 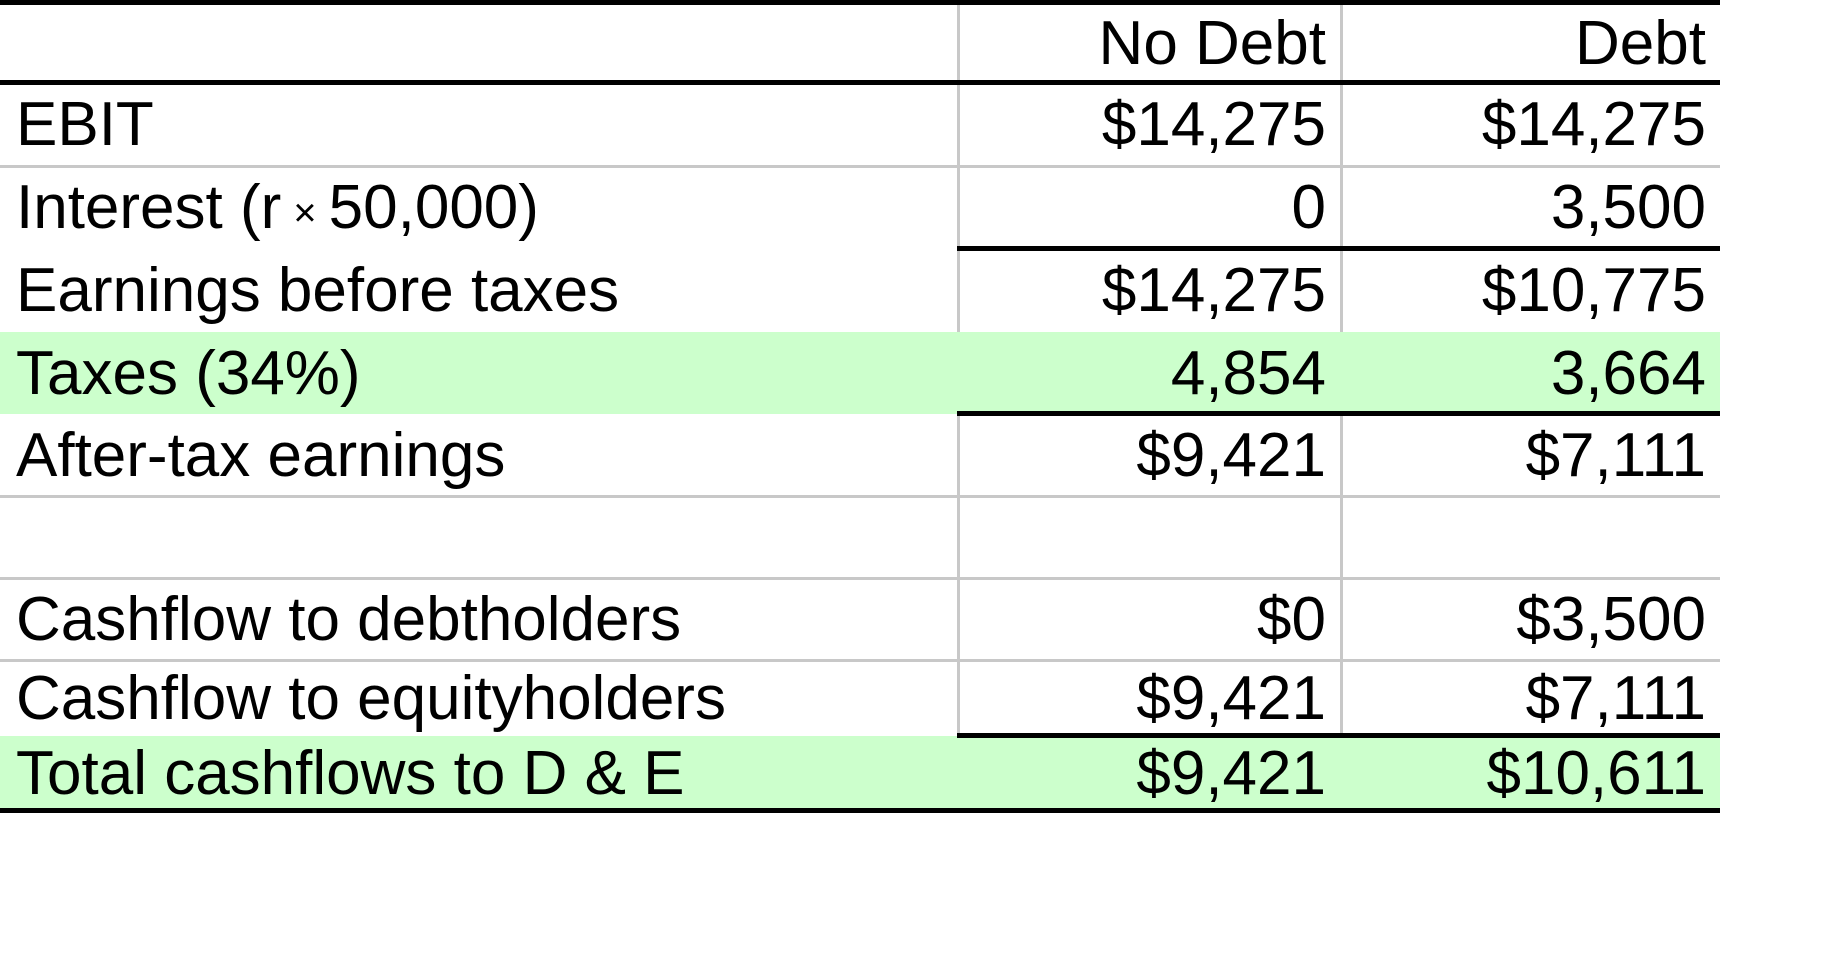 I want to click on row-blank, so click(x=860, y=537).